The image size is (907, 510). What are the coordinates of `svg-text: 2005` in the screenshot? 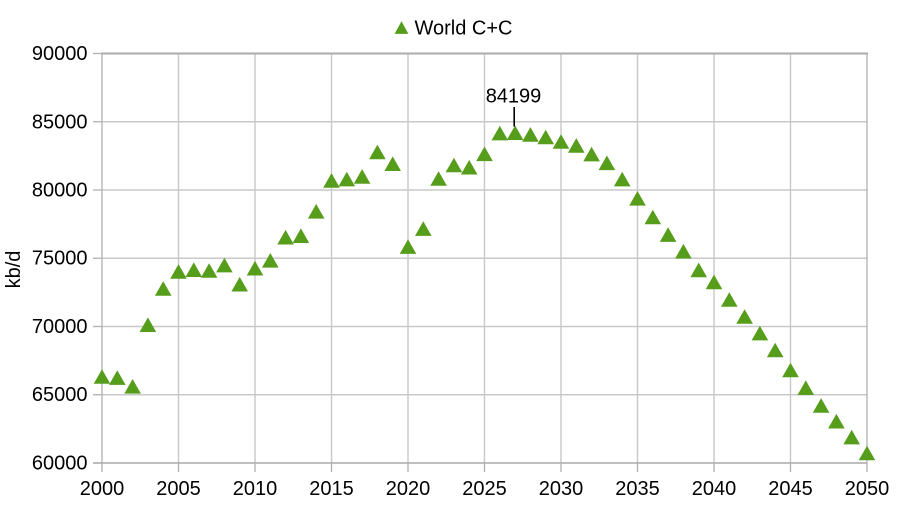 It's located at (178, 489).